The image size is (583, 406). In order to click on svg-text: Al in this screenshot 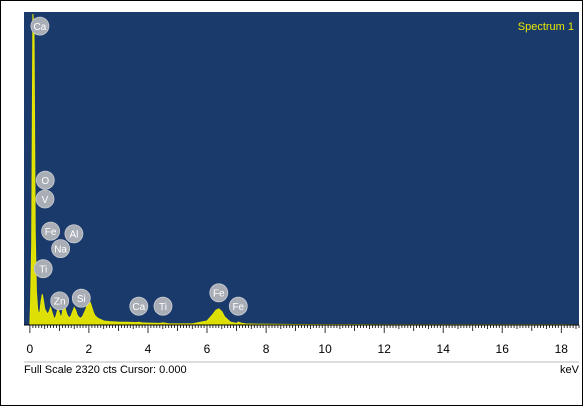, I will do `click(73, 235)`.